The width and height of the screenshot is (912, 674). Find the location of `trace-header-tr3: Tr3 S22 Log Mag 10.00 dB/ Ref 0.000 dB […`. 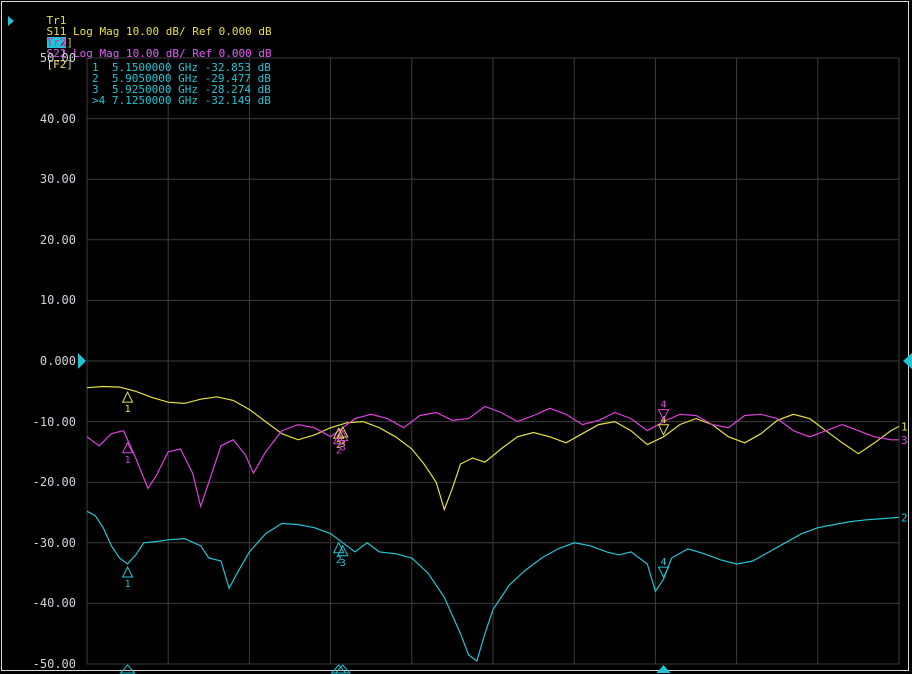

trace-header-tr3: Tr3 S22 Log Mag 10.00 dB/ Ref 0.000 dB [… is located at coordinates (139, 48).